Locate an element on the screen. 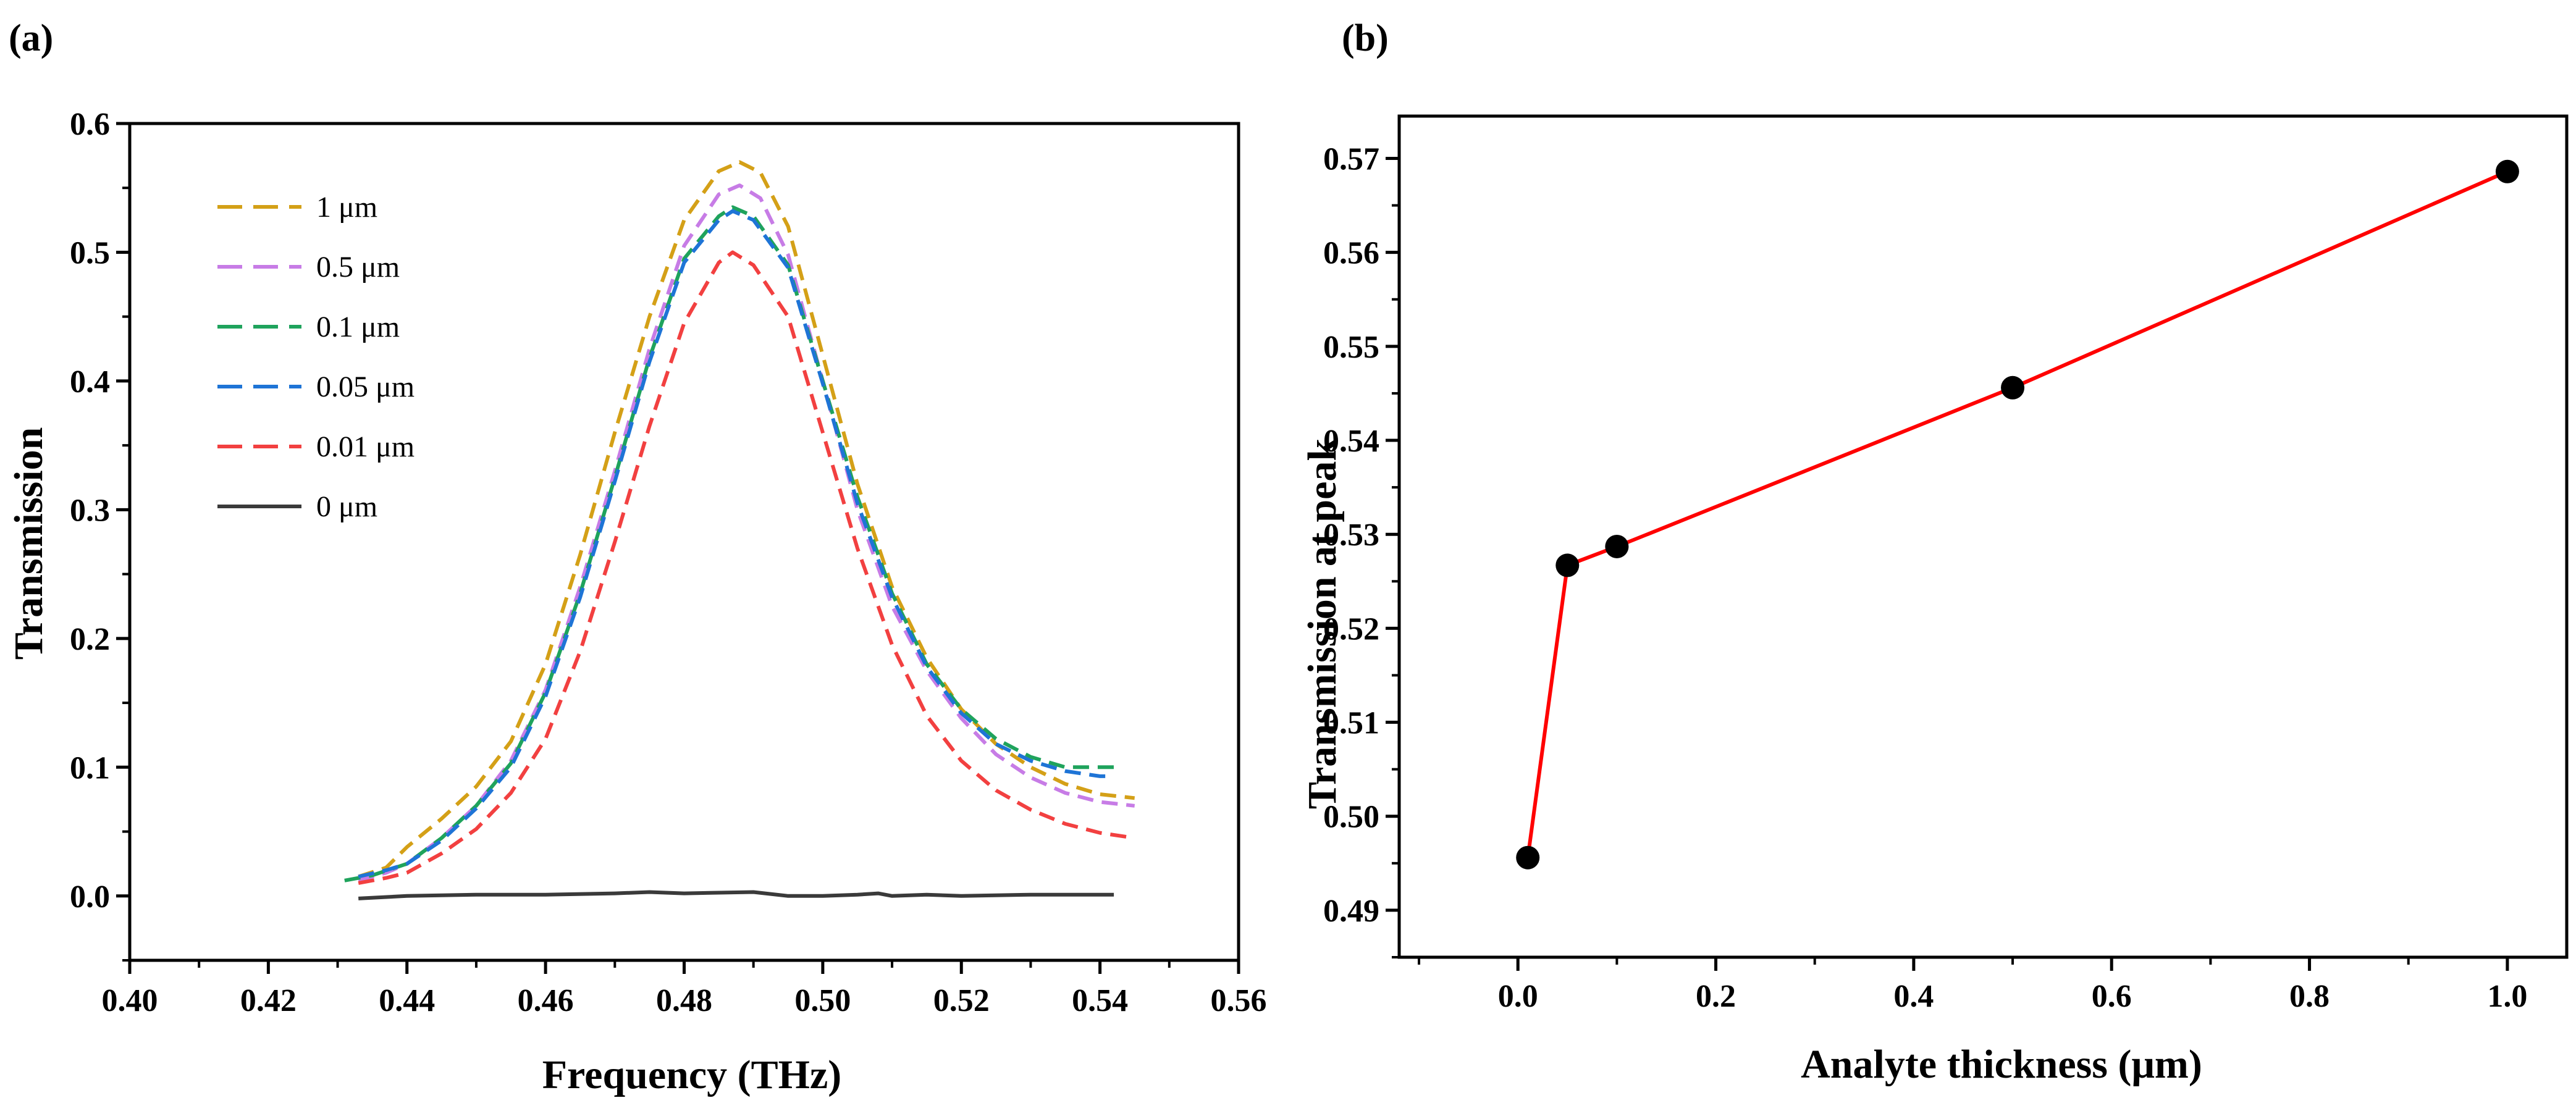  x-tick-label: 0.46 is located at coordinates (546, 1001).